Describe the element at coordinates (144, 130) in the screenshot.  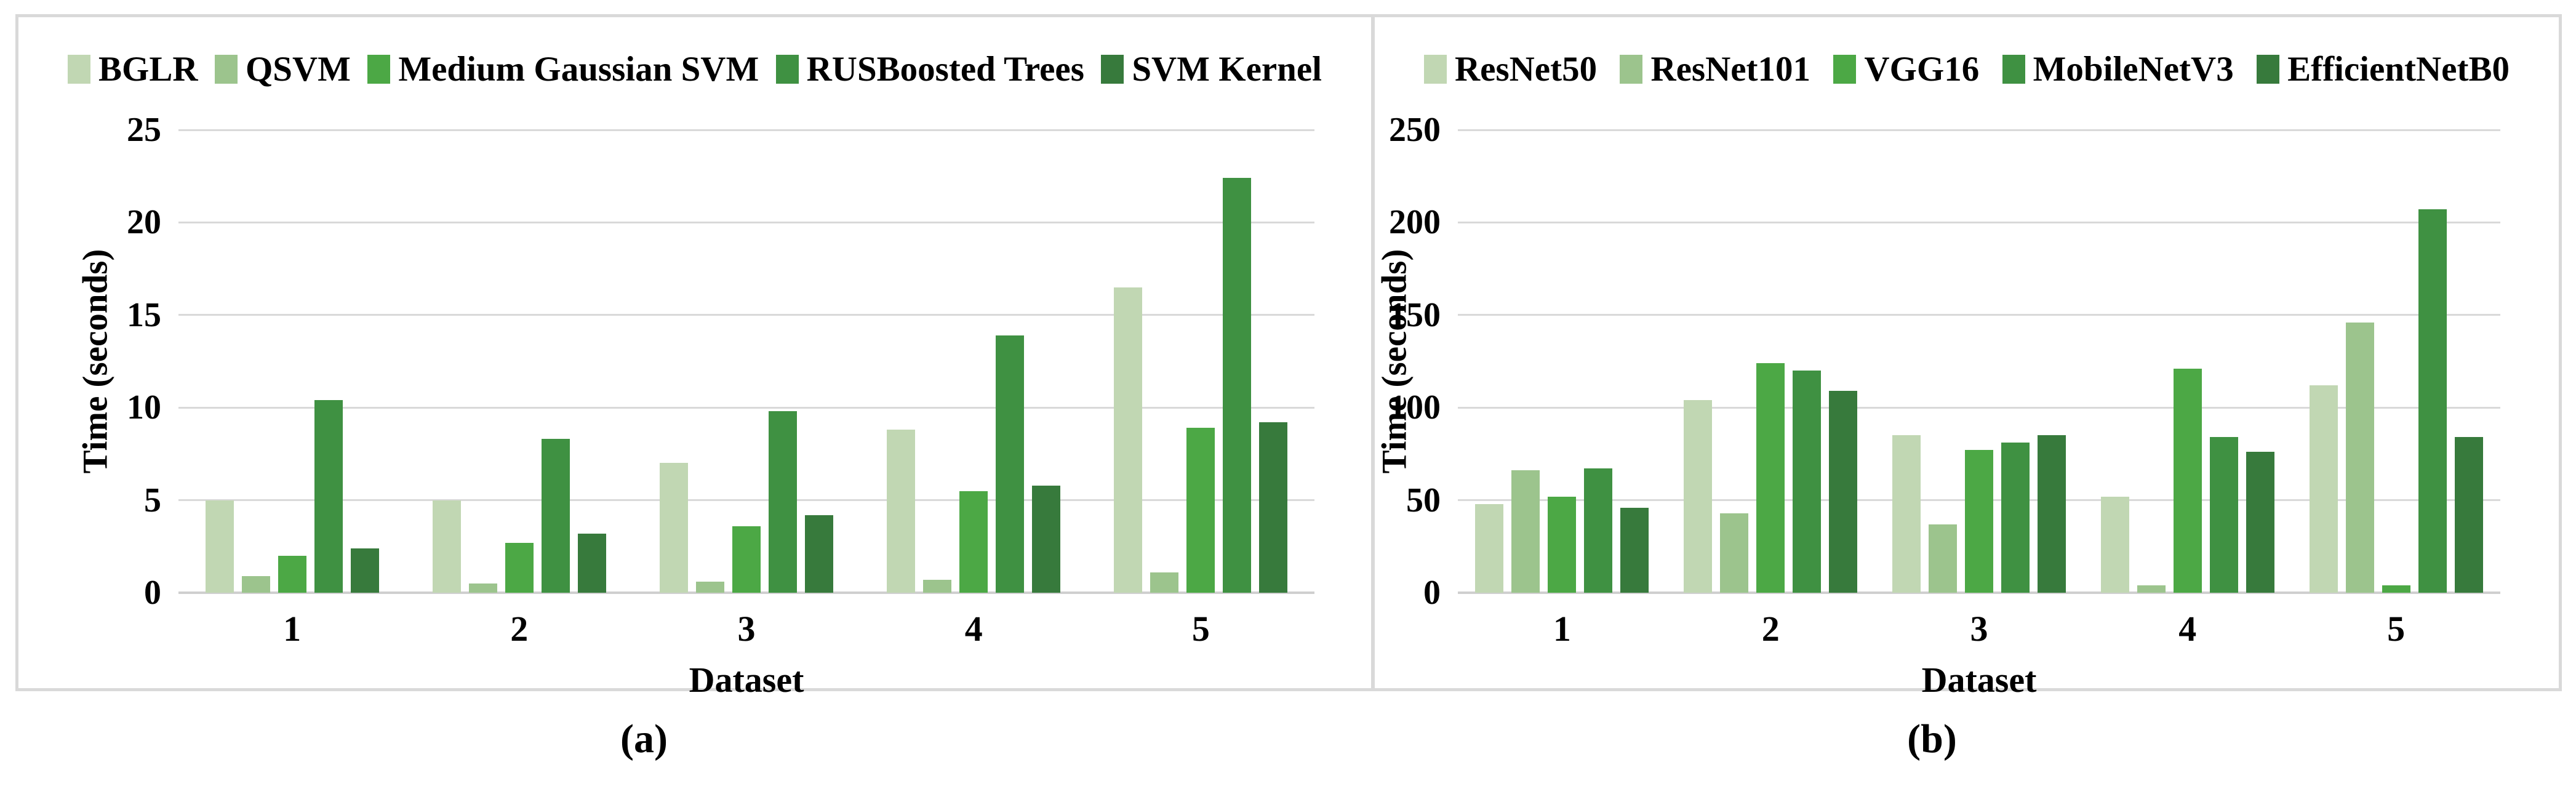
I see `y-tick-label: 25` at that location.